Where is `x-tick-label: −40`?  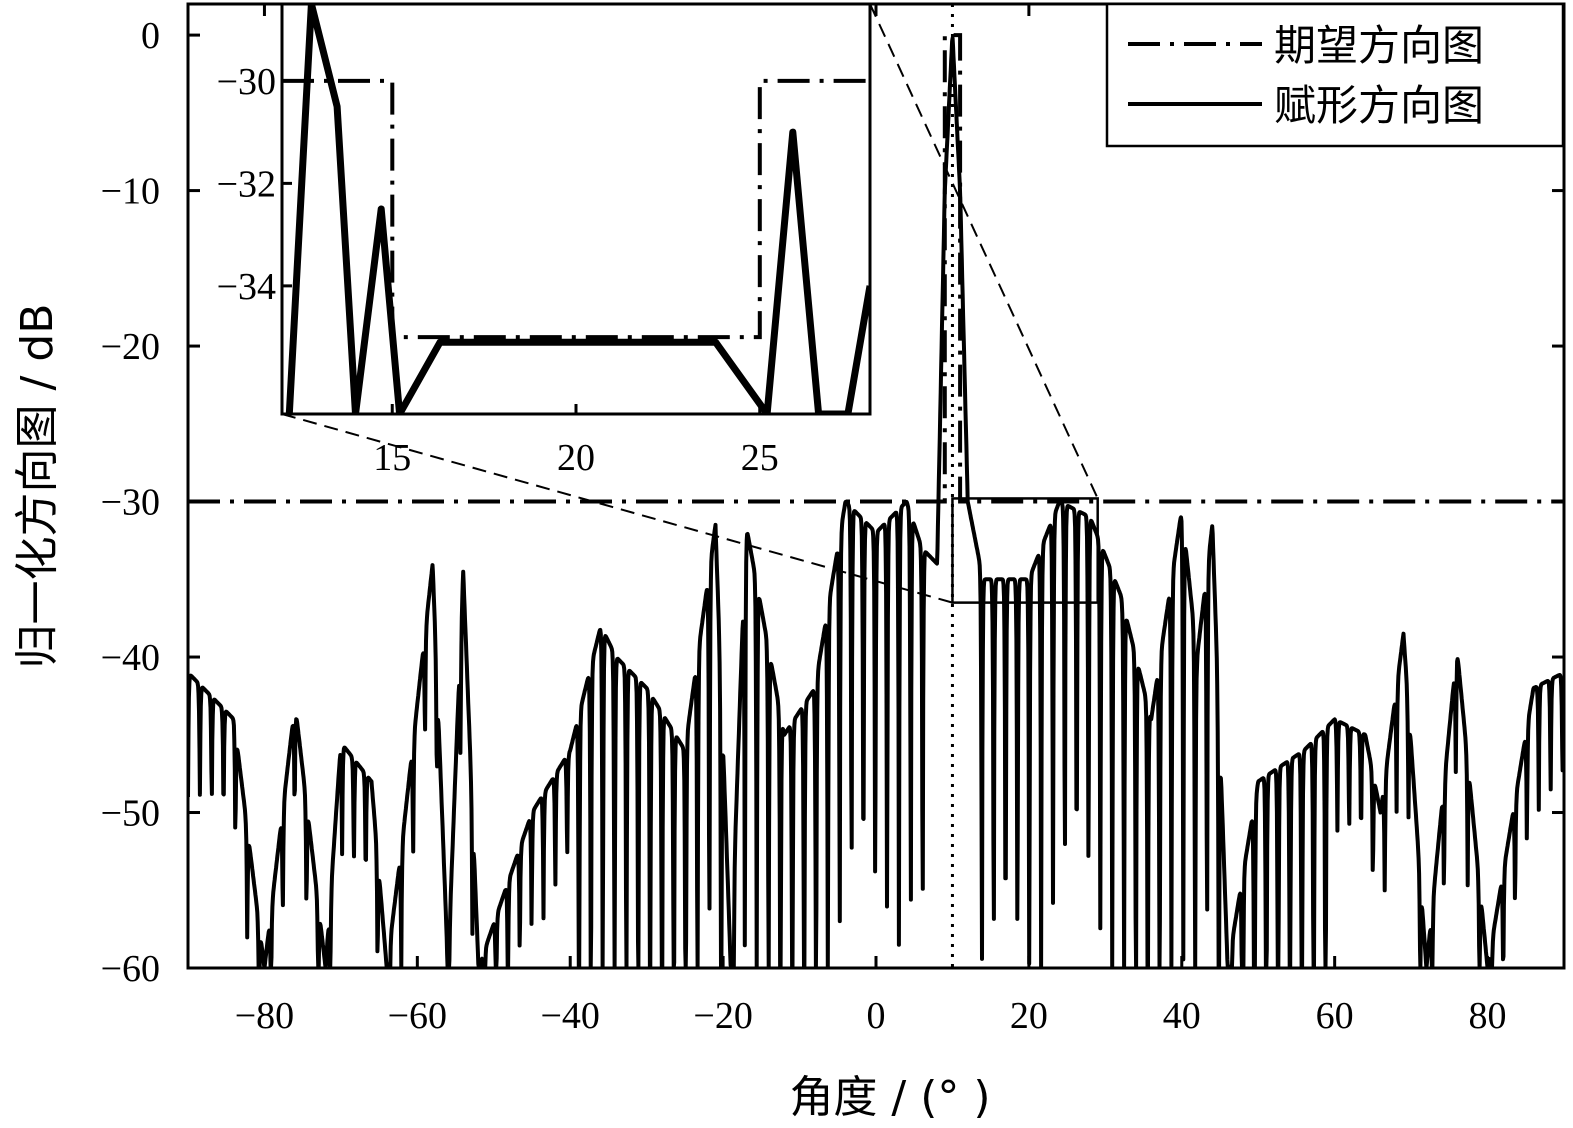
x-tick-label: −40 is located at coordinates (570, 1016).